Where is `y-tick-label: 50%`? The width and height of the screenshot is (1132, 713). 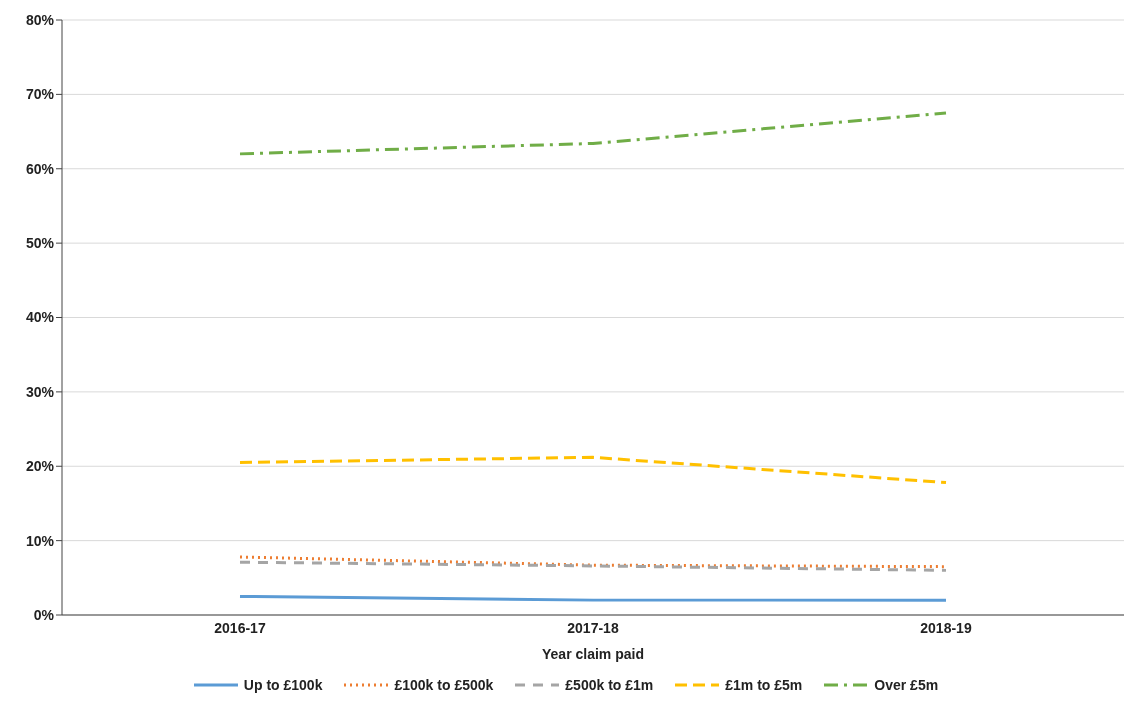
y-tick-label: 50% is located at coordinates (40, 243).